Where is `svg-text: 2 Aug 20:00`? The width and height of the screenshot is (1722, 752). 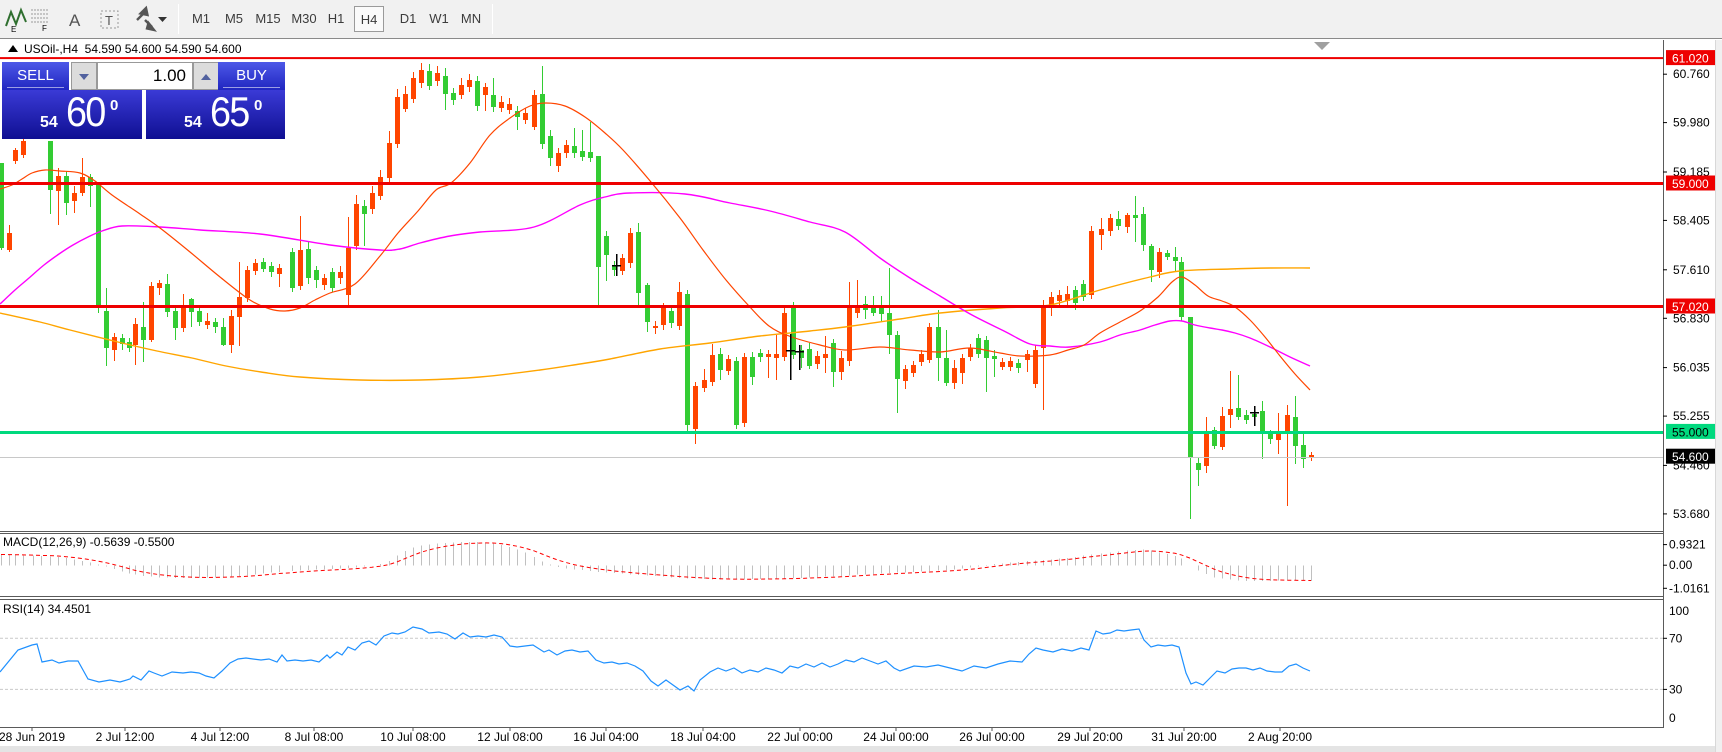
svg-text: 2 Aug 20:00 is located at coordinates (1280, 737).